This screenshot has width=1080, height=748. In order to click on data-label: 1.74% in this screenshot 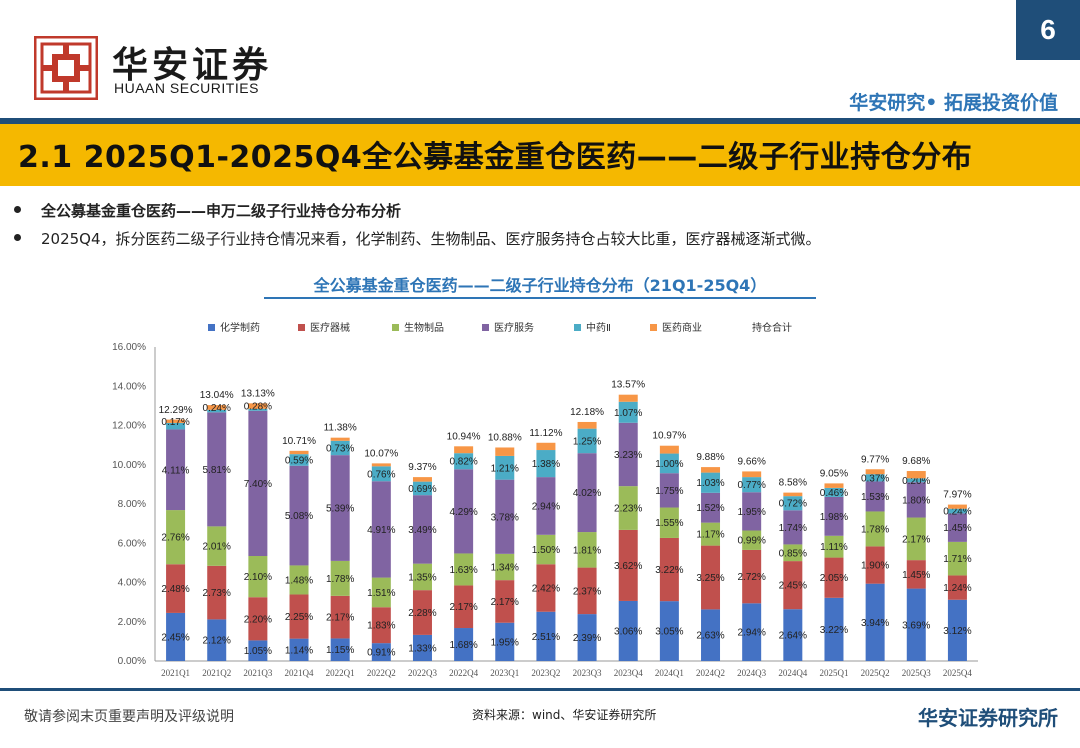, I will do `click(793, 528)`.